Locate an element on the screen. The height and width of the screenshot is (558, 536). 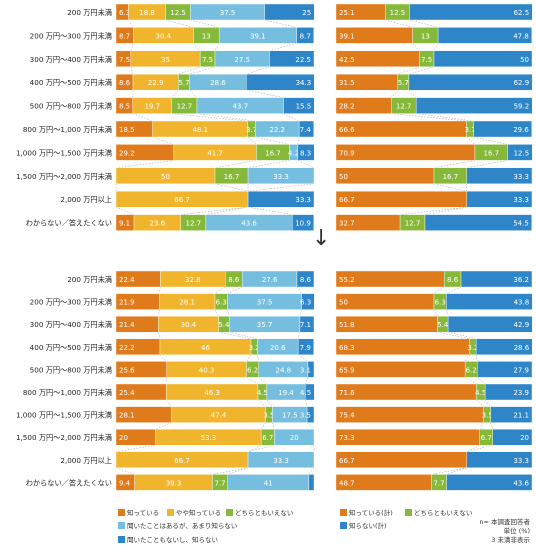
data-label: 7.7 is located at coordinates (219, 483).